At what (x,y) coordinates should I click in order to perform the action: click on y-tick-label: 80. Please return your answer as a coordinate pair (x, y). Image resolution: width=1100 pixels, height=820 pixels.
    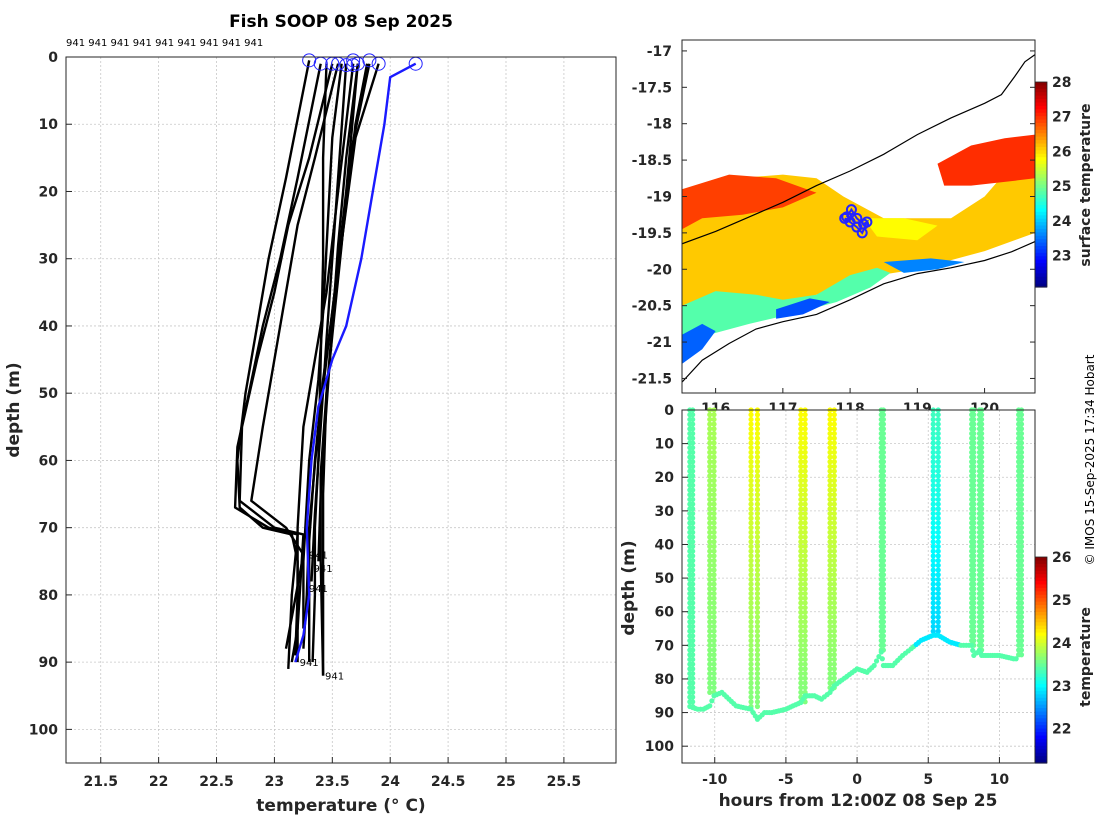
    Looking at the image, I should click on (49, 596).